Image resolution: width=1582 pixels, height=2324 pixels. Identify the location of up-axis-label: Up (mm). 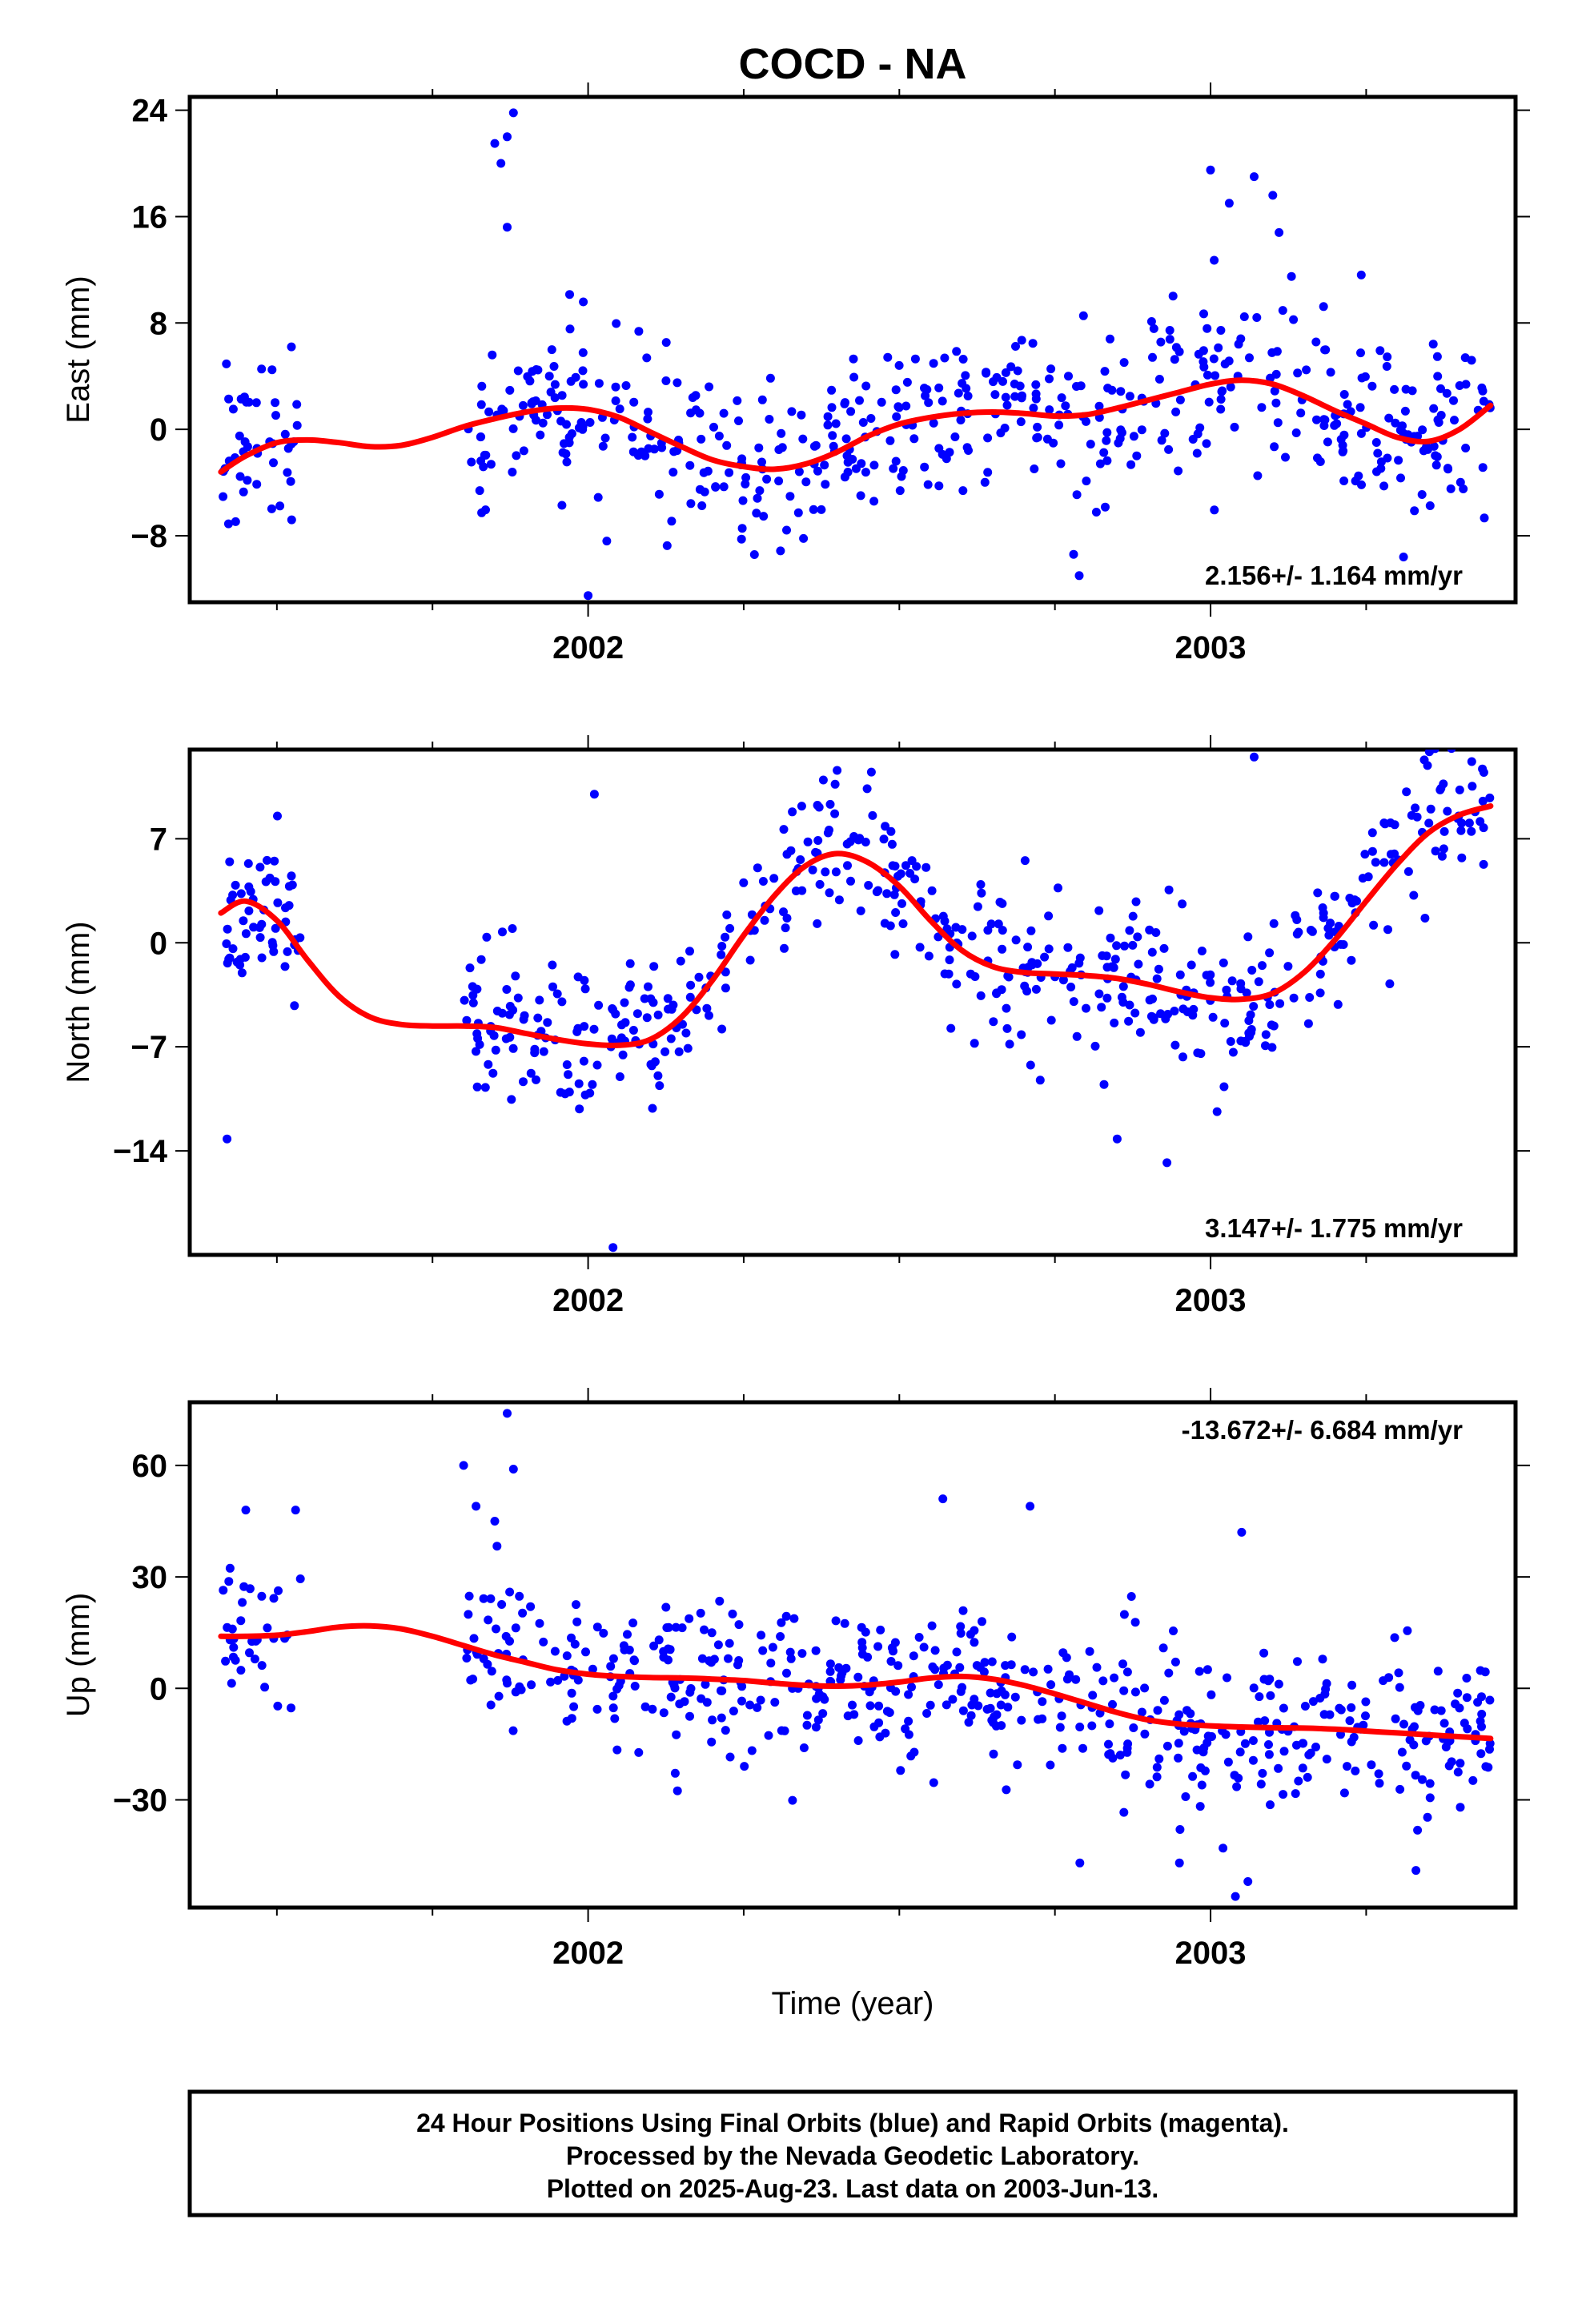
(79, 1655).